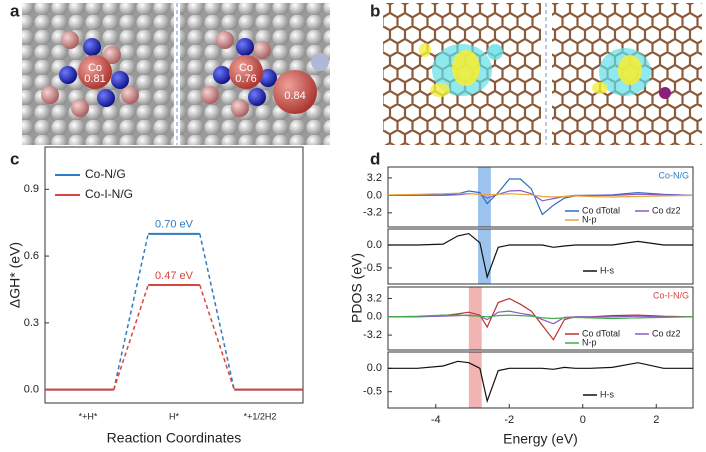 Image resolution: width=706 pixels, height=452 pixels. What do you see at coordinates (15, 10) in the screenshot?
I see `panel-label: a` at bounding box center [15, 10].